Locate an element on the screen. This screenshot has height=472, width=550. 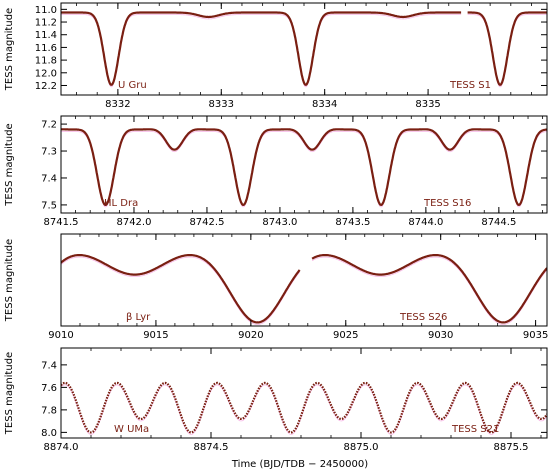
panel-4-reference-trace is located at coordinates (304, 409).